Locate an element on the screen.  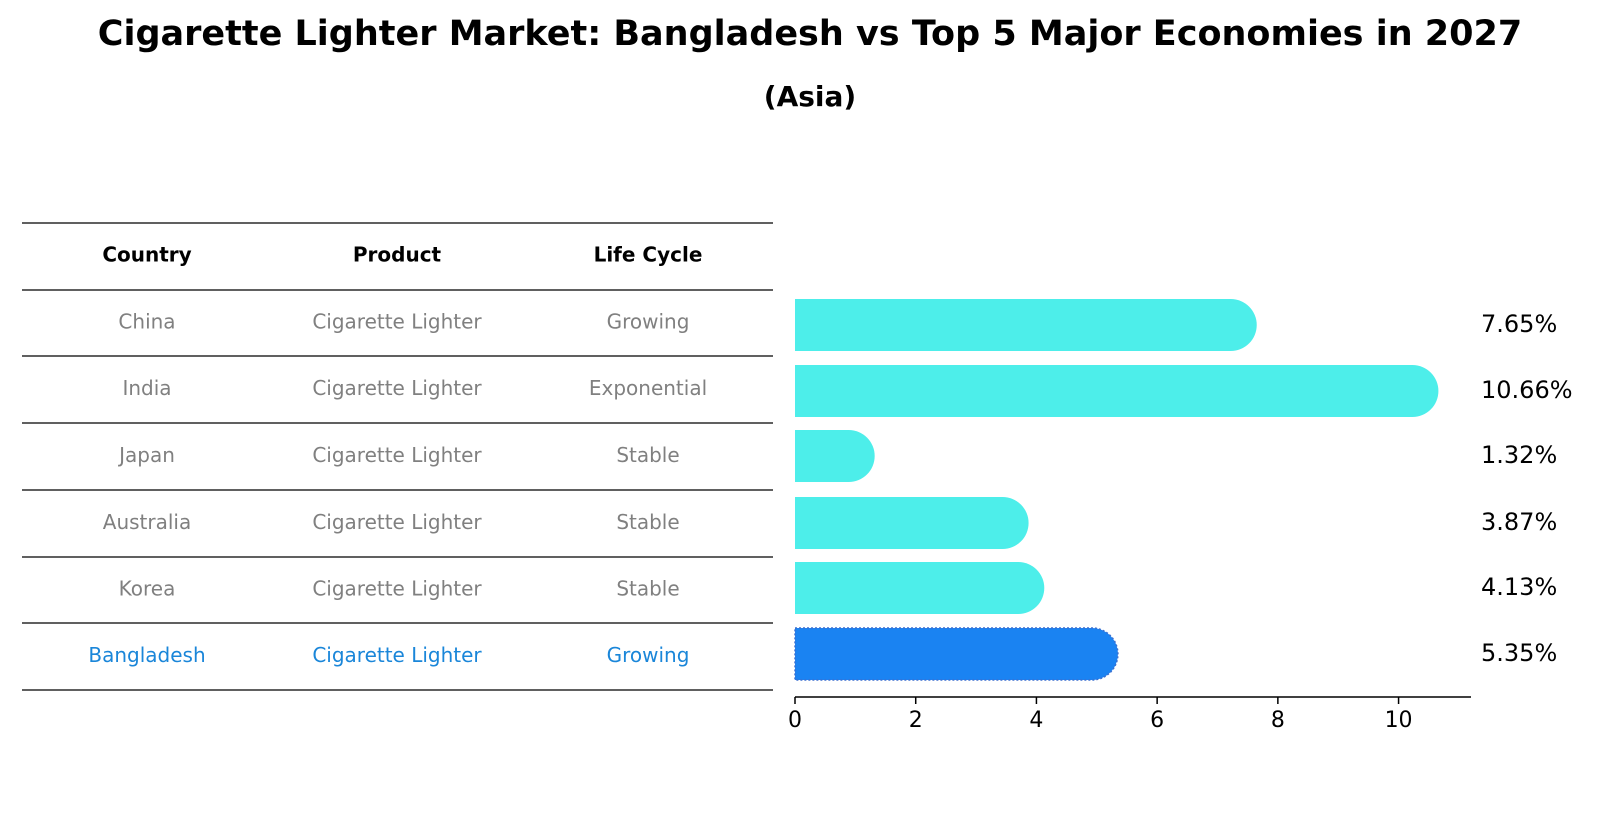
value-label: 10.66% is located at coordinates (1527, 390).